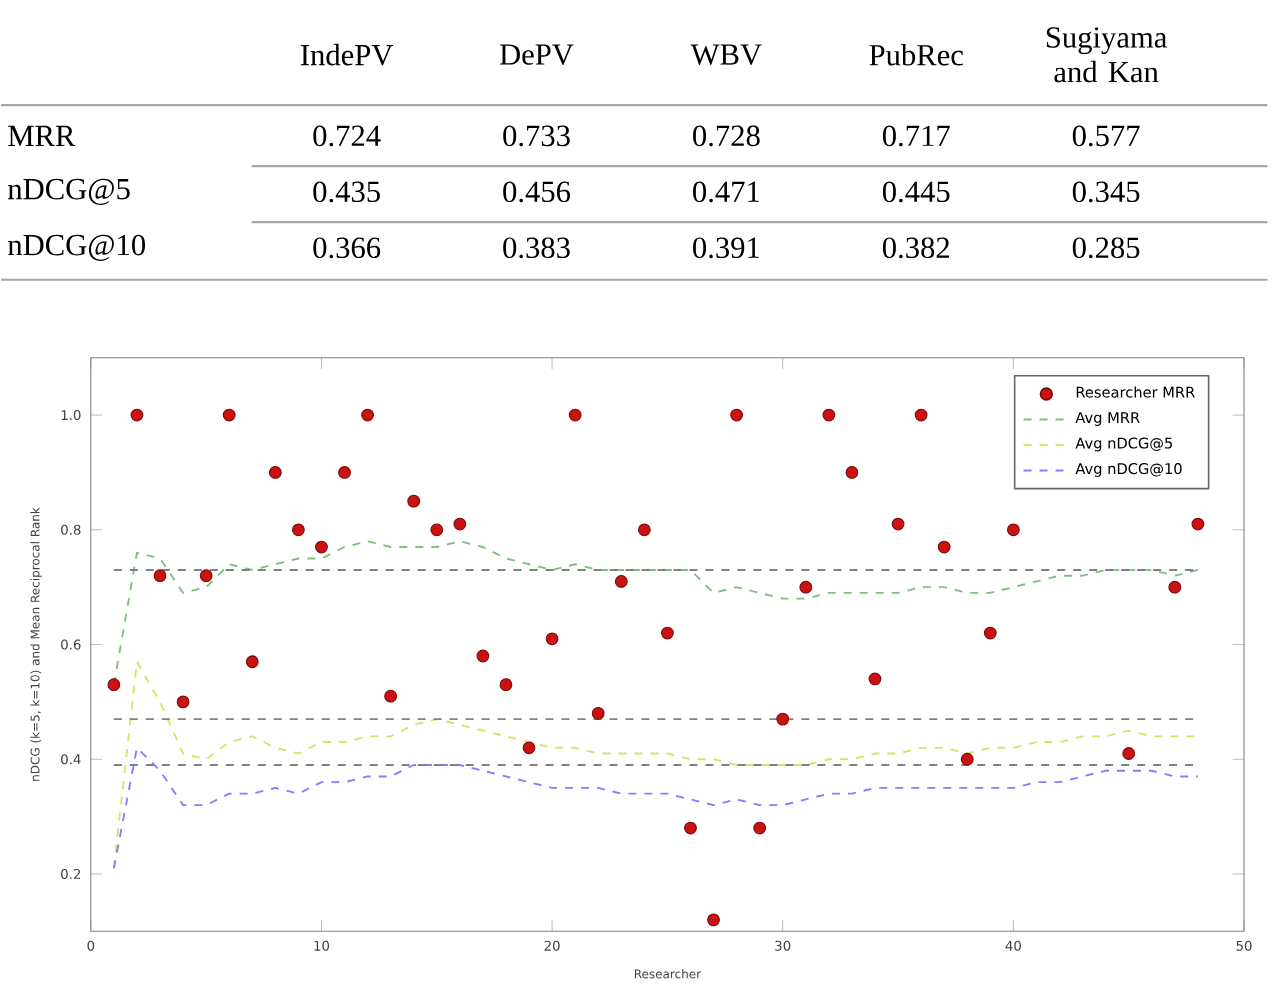  What do you see at coordinates (537, 192) in the screenshot?
I see `data-label: 0.456` at bounding box center [537, 192].